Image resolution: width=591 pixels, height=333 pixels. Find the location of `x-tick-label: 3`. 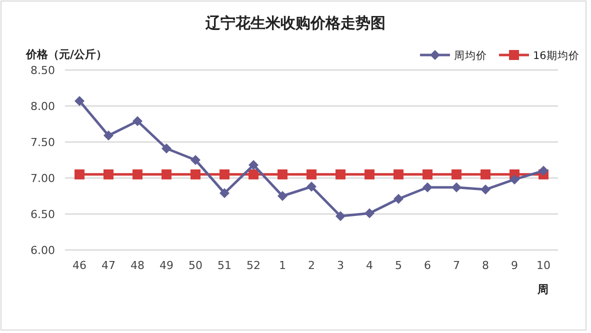

x-tick-label: 3 is located at coordinates (340, 265).